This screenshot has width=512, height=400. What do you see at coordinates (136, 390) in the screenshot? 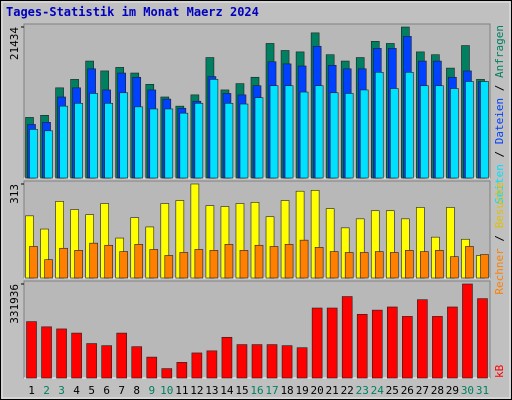
I see `x-tick-label: 8` at bounding box center [136, 390].